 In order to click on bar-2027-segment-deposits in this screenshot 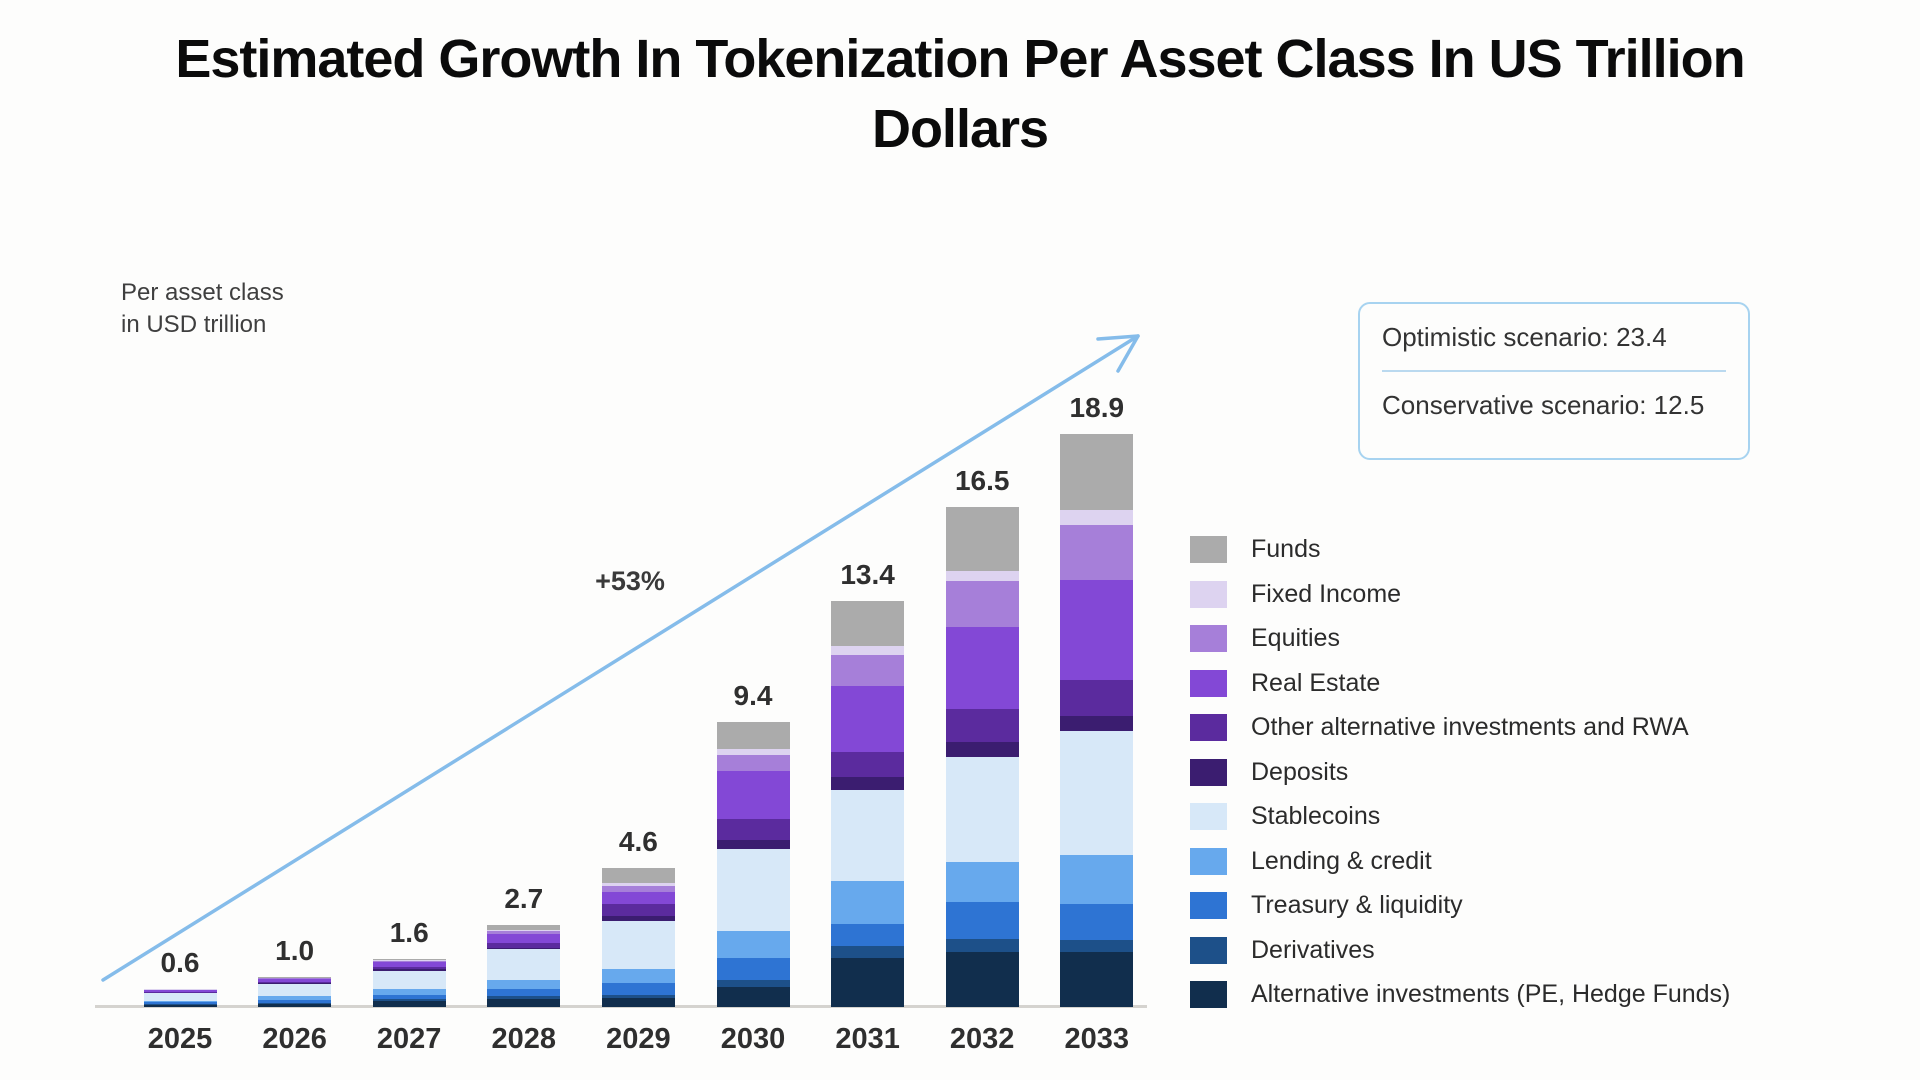, I will do `click(409, 970)`.